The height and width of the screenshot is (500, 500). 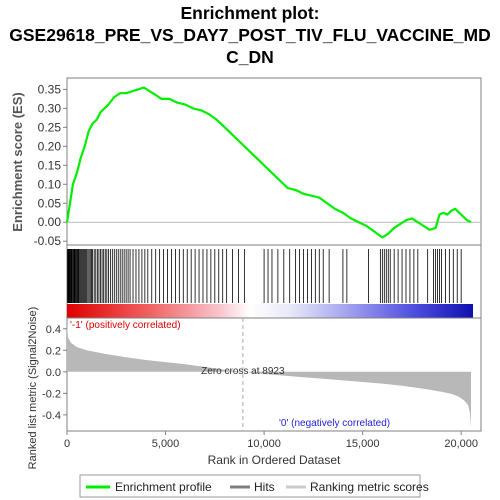 I want to click on legend-enrichment-profile-label: Enrichment profile, so click(x=163, y=487).